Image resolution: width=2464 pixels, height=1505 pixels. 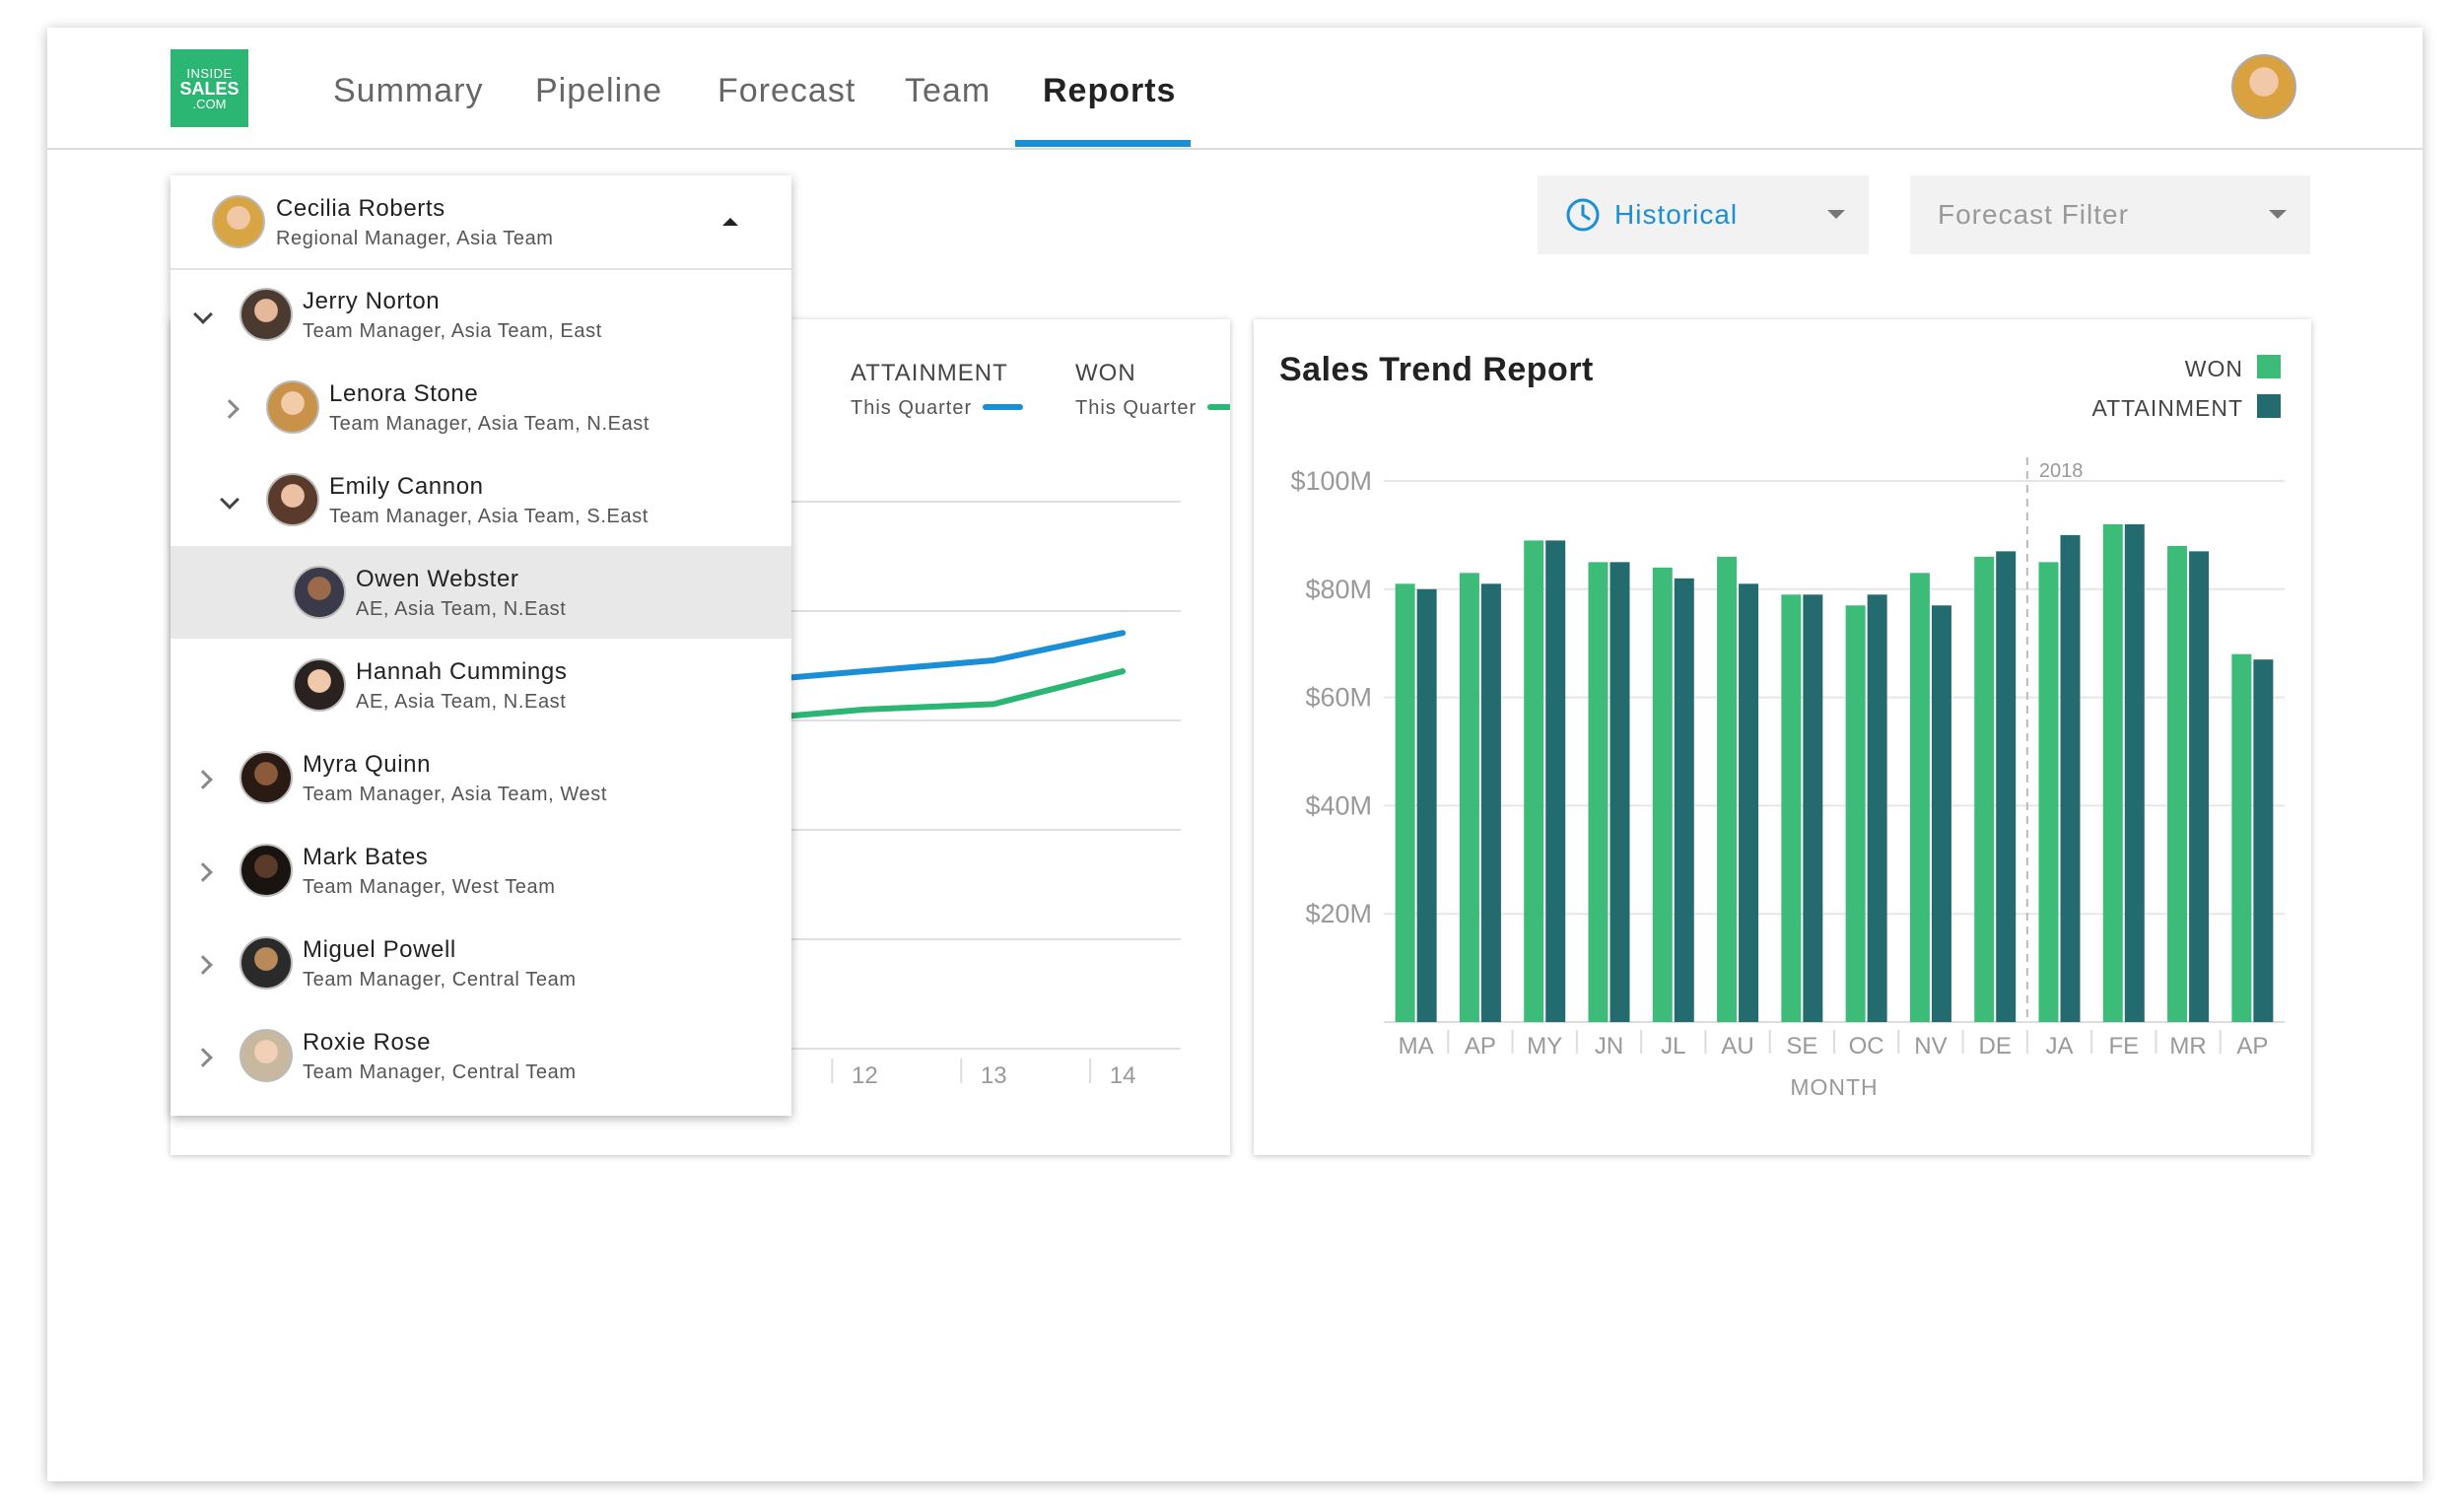 What do you see at coordinates (404, 393) in the screenshot?
I see `person-name: Lenora Stone` at bounding box center [404, 393].